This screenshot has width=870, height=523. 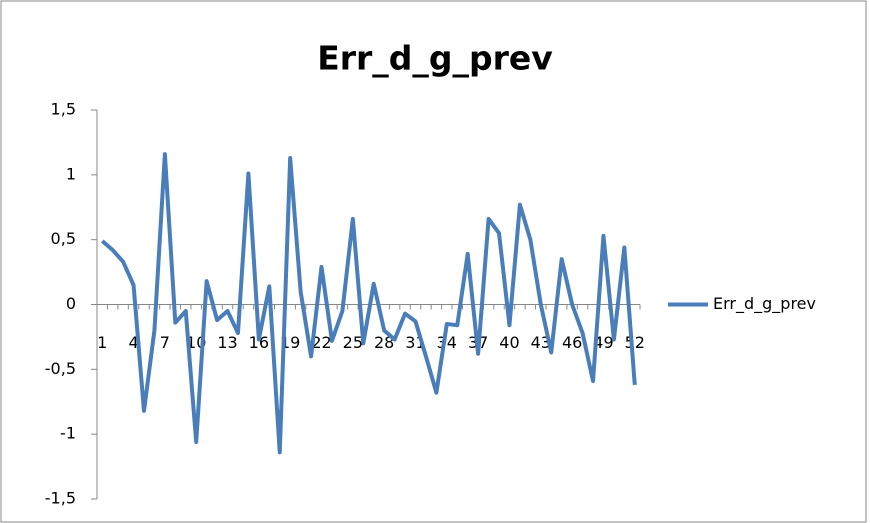 What do you see at coordinates (603, 342) in the screenshot?
I see `x-tick-label: 49` at bounding box center [603, 342].